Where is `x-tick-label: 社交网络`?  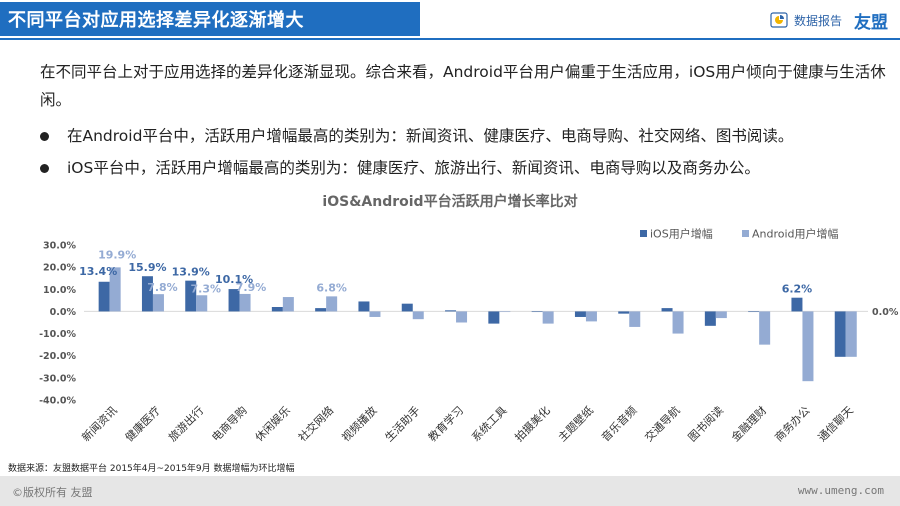 x-tick-label: 社交网络 is located at coordinates (315, 423).